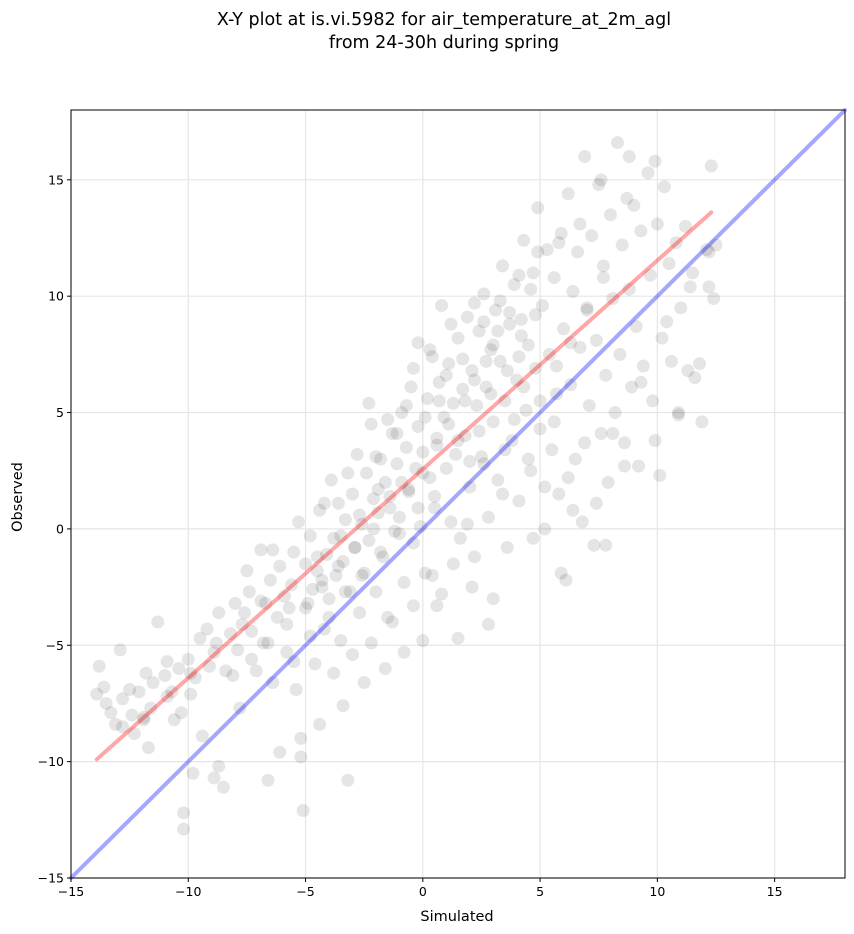 This screenshot has height=934, width=854. Describe the element at coordinates (51, 761) in the screenshot. I see `y-tick-label: −10` at that location.